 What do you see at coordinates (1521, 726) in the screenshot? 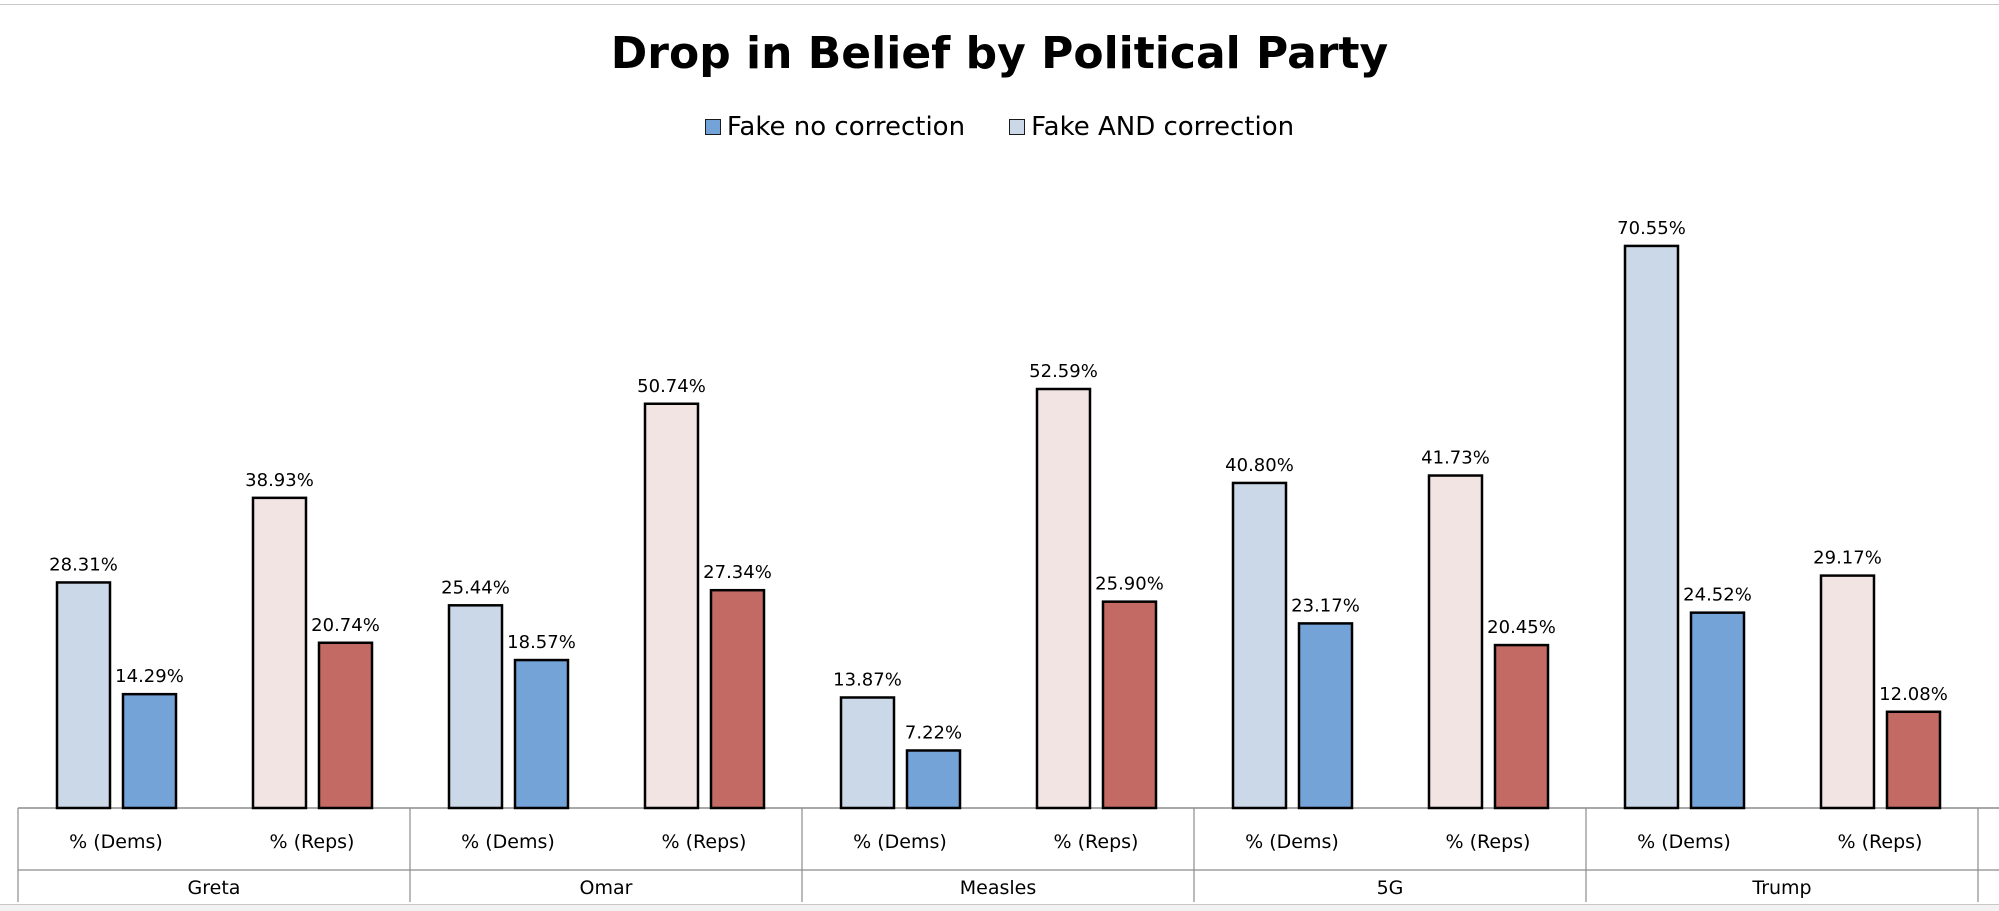
I see `bar-5g-rep-no-correction` at bounding box center [1521, 726].